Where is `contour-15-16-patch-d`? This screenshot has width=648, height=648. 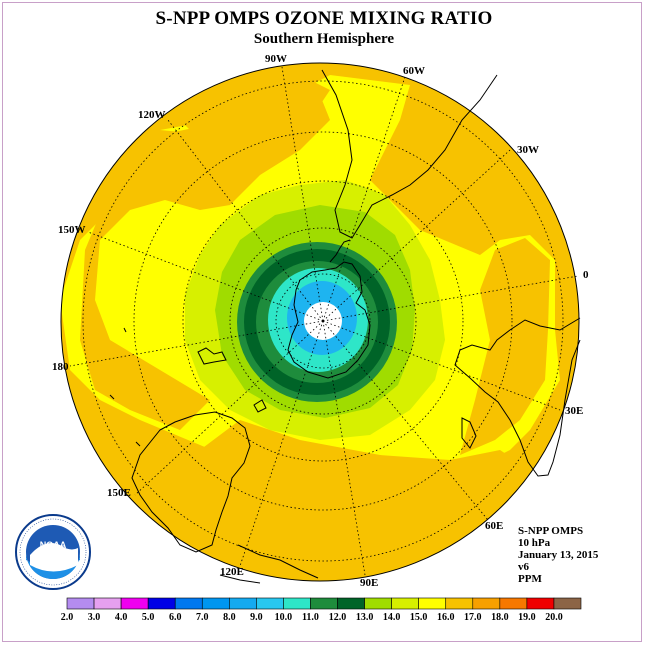
contour-15-16-patch-d is located at coordinates (247, 107).